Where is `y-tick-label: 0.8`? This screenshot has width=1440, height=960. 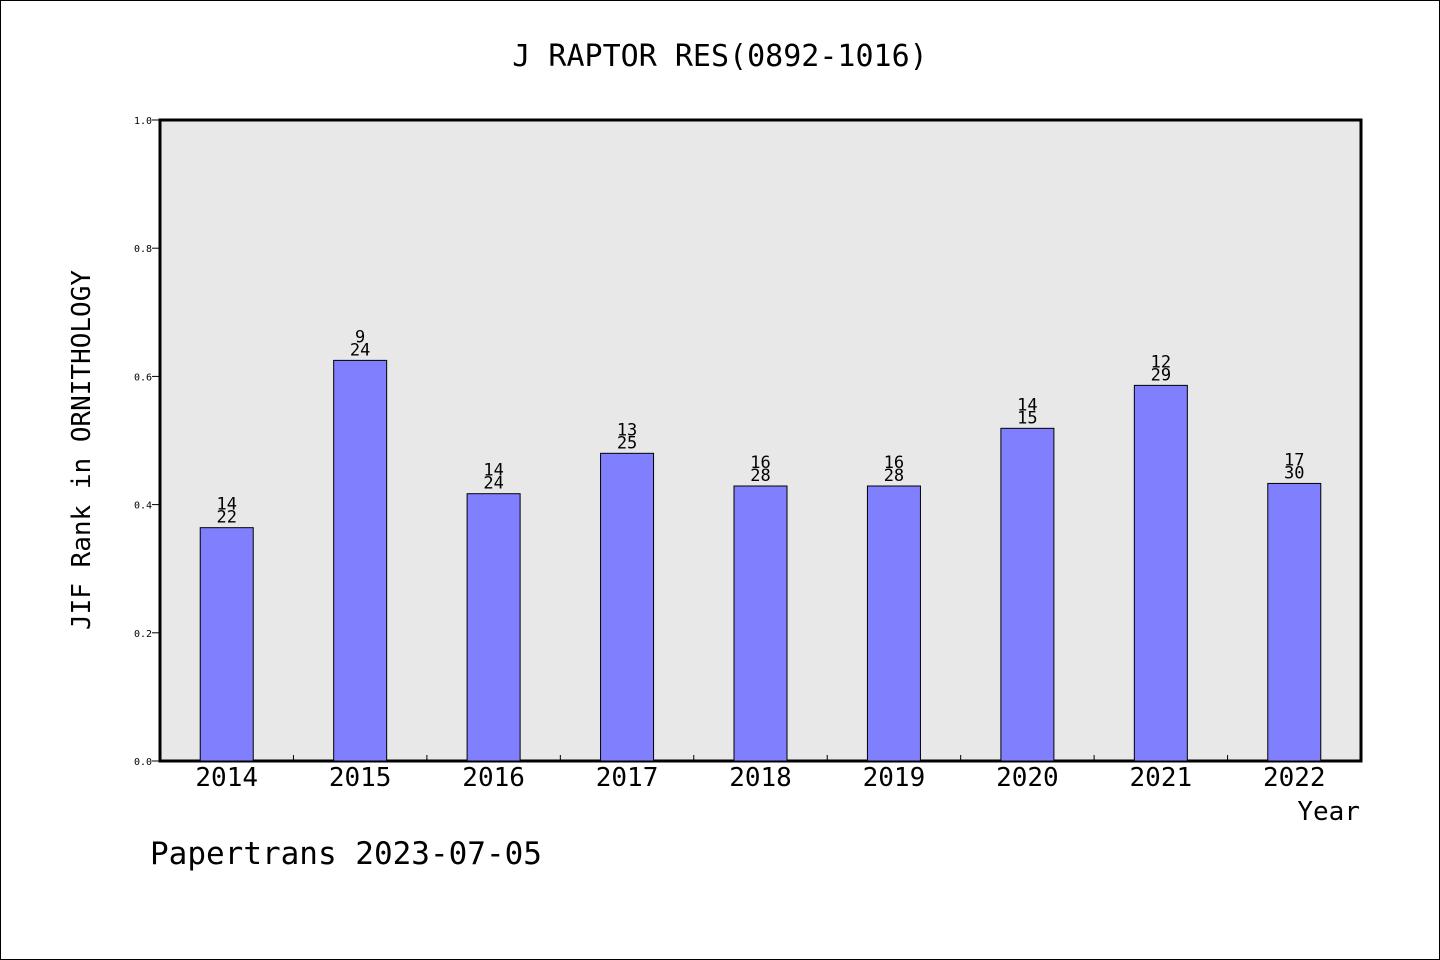
y-tick-label: 0.8 is located at coordinates (143, 249).